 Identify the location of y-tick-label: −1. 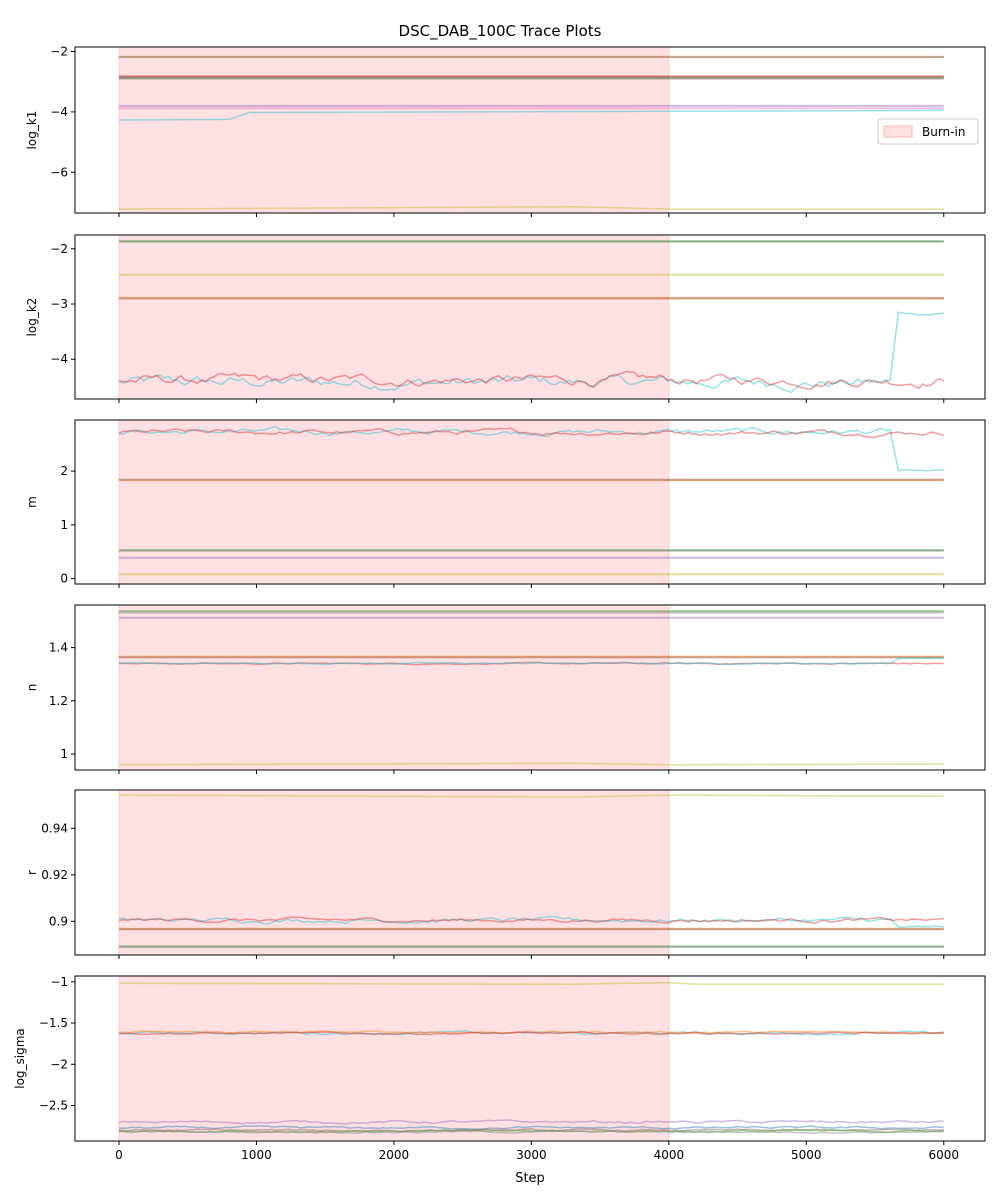
(59, 982).